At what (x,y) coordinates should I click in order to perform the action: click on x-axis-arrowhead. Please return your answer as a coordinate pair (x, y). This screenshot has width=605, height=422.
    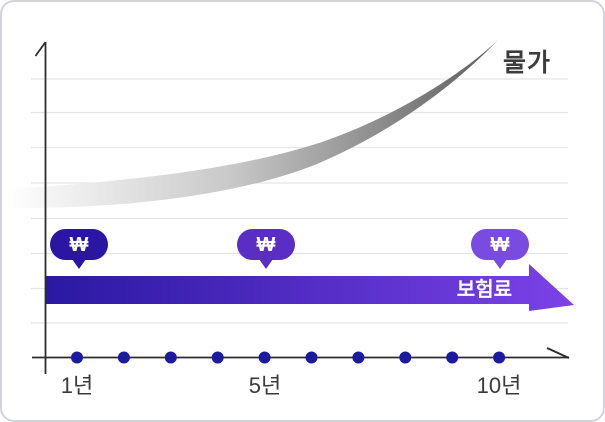
    Looking at the image, I should click on (558, 353).